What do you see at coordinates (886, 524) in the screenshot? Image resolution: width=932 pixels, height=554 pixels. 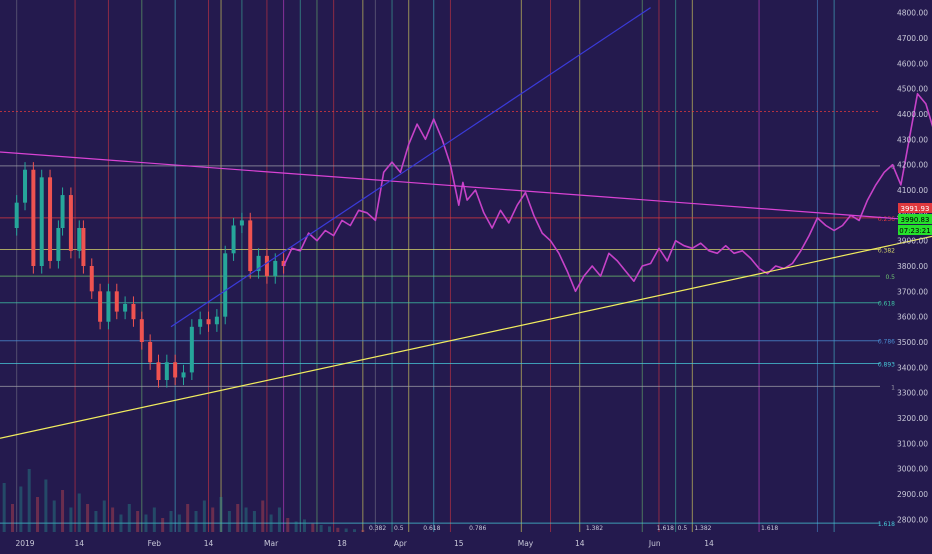 I see `fib-level-label: 1.618` at bounding box center [886, 524].